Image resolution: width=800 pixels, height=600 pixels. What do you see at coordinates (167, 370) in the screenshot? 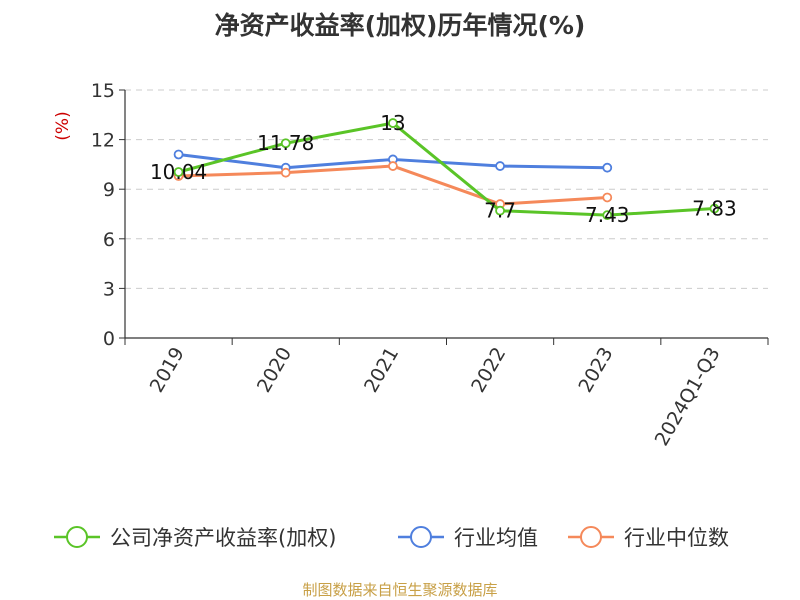
I see `x-tick-label: 2019` at bounding box center [167, 370].